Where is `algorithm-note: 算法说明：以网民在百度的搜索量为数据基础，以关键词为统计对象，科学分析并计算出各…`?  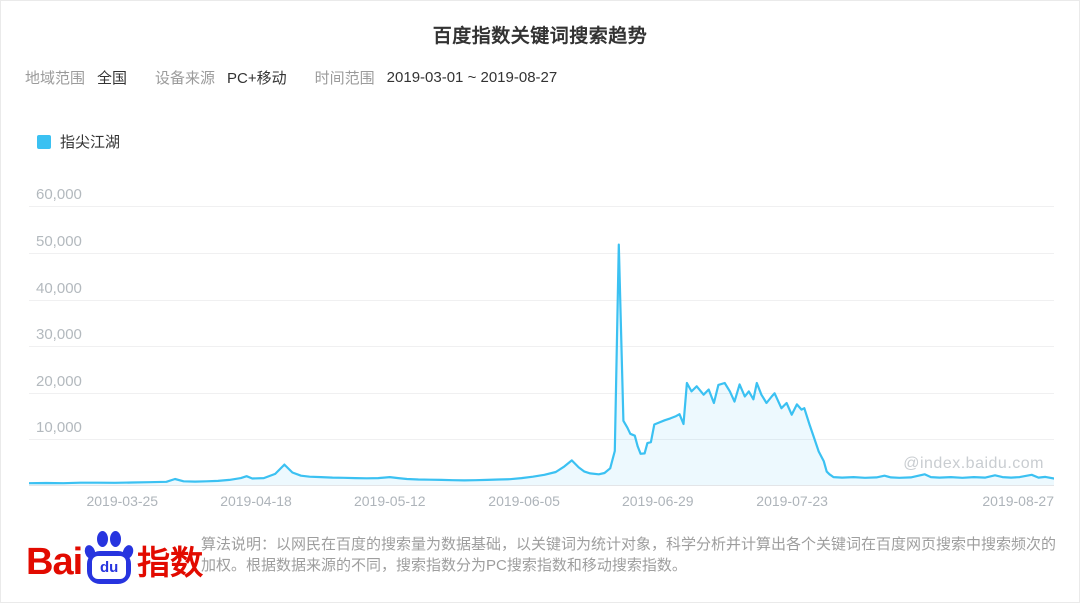 algorithm-note: 算法说明：以网民在百度的搜索量为数据基础，以关键词为统计对象，科学分析并计算出各… is located at coordinates (629, 555).